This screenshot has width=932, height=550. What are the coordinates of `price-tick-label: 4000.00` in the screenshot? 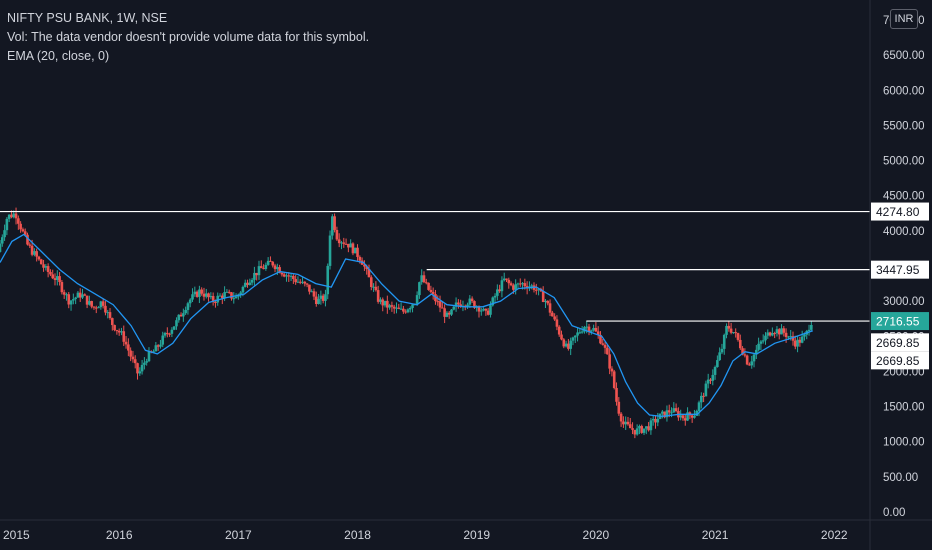 It's located at (904, 232).